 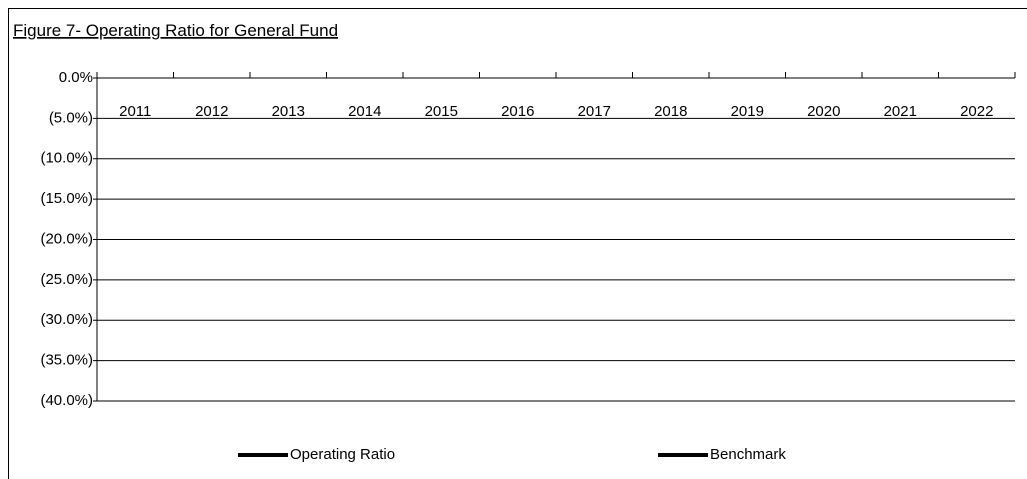 What do you see at coordinates (976, 111) in the screenshot?
I see `x-tick-label: 2022` at bounding box center [976, 111].